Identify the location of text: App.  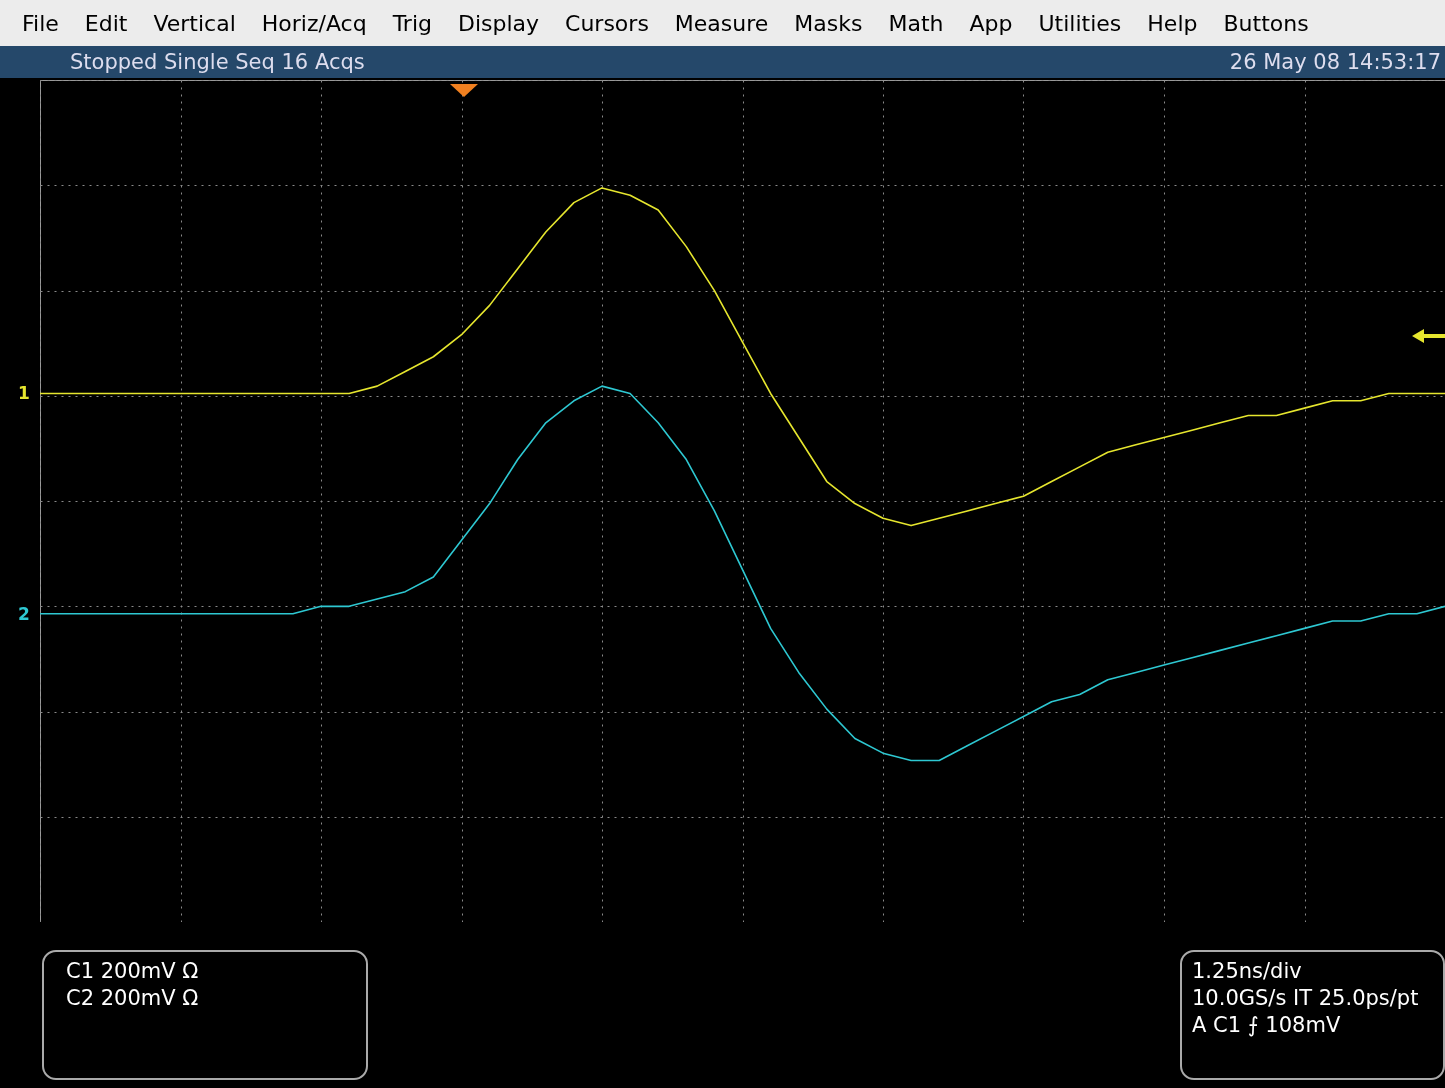
(991, 23).